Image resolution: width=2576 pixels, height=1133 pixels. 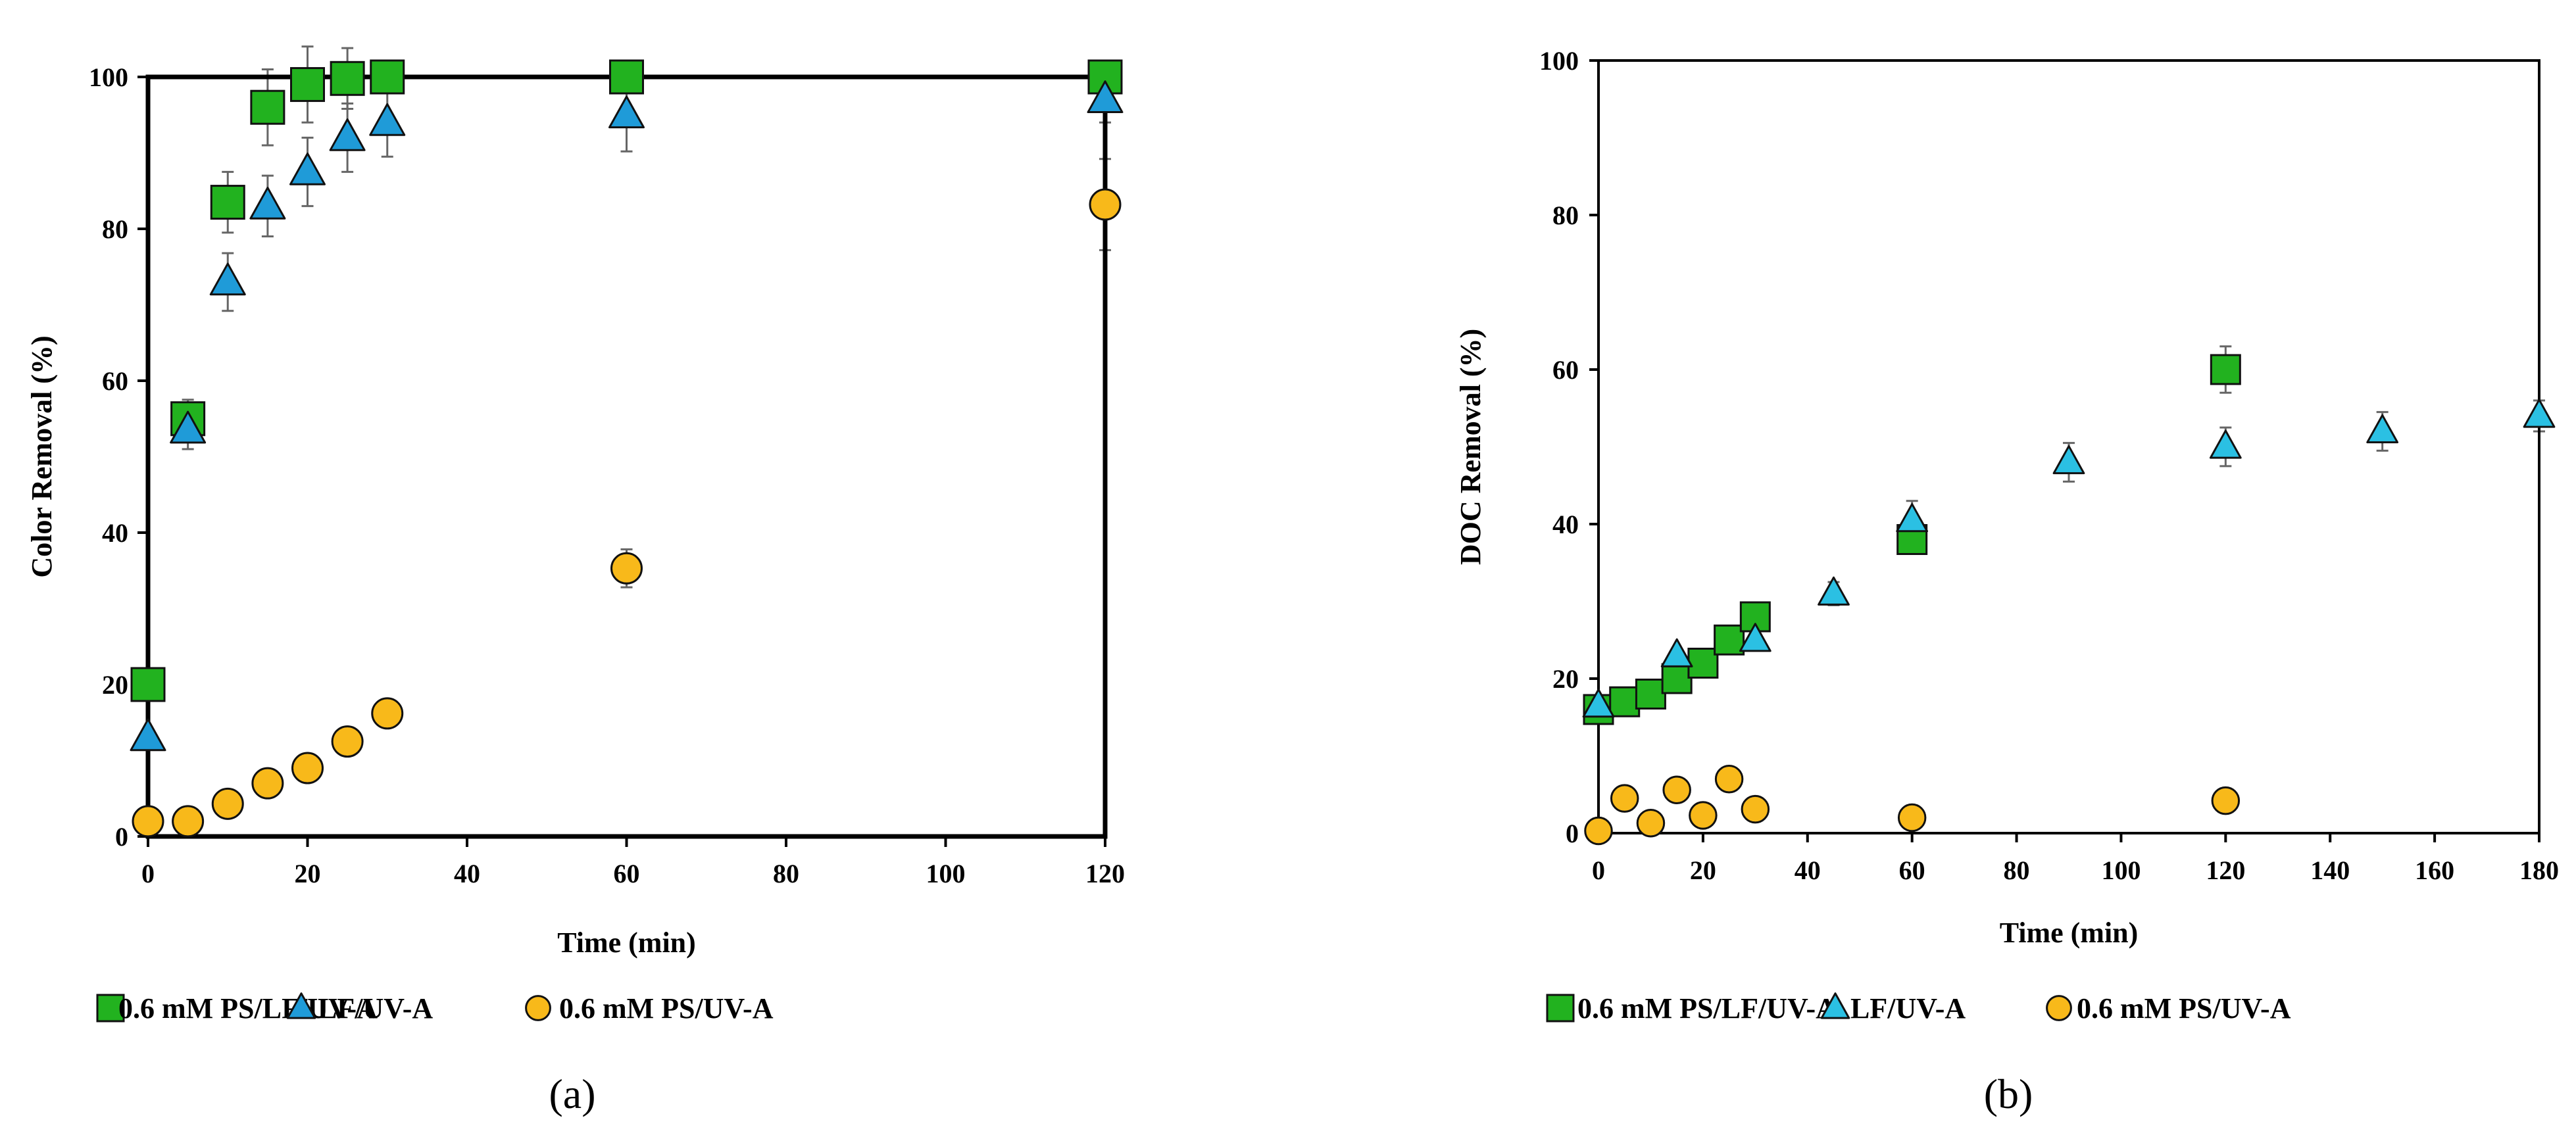 I want to click on x-tick-label: 0, so click(x=1598, y=870).